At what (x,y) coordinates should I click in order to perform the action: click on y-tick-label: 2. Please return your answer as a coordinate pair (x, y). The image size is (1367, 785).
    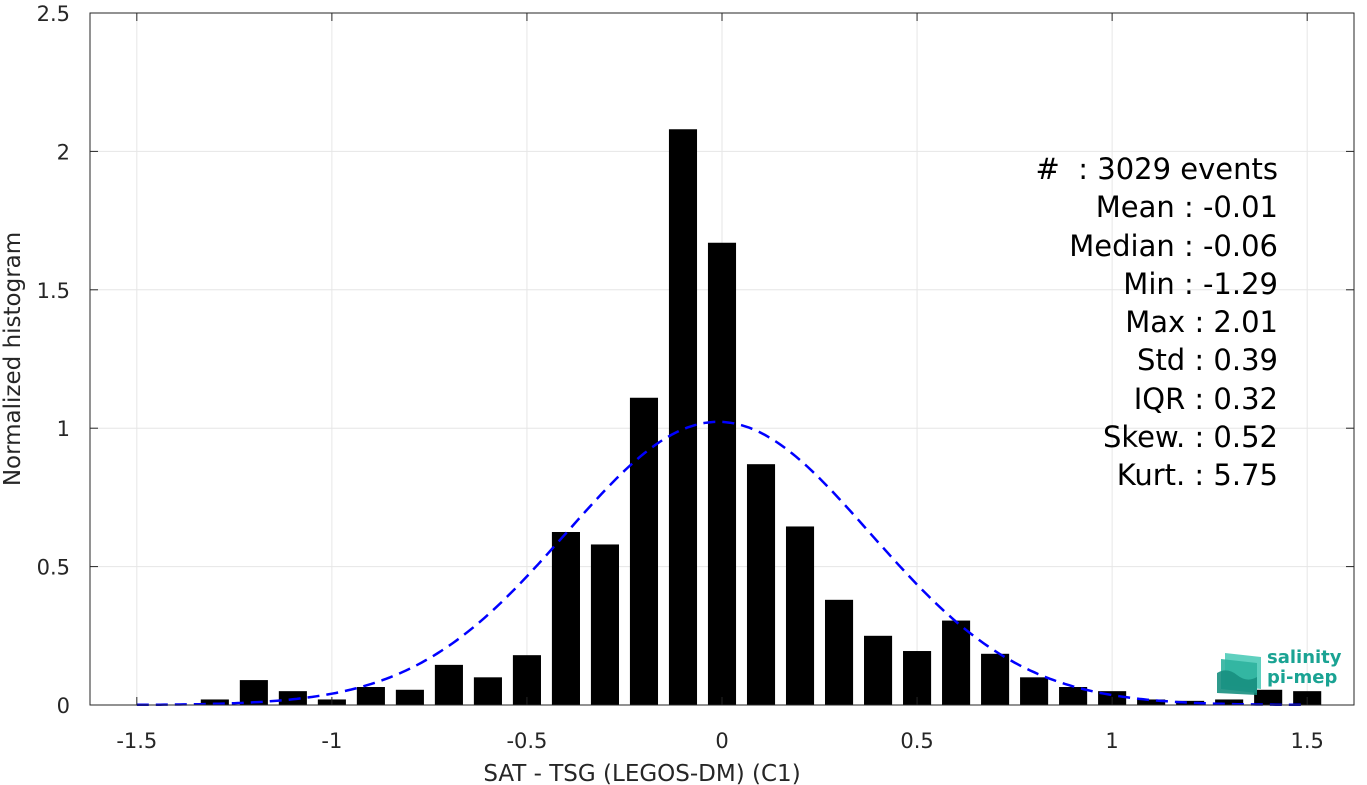
    Looking at the image, I should click on (63, 152).